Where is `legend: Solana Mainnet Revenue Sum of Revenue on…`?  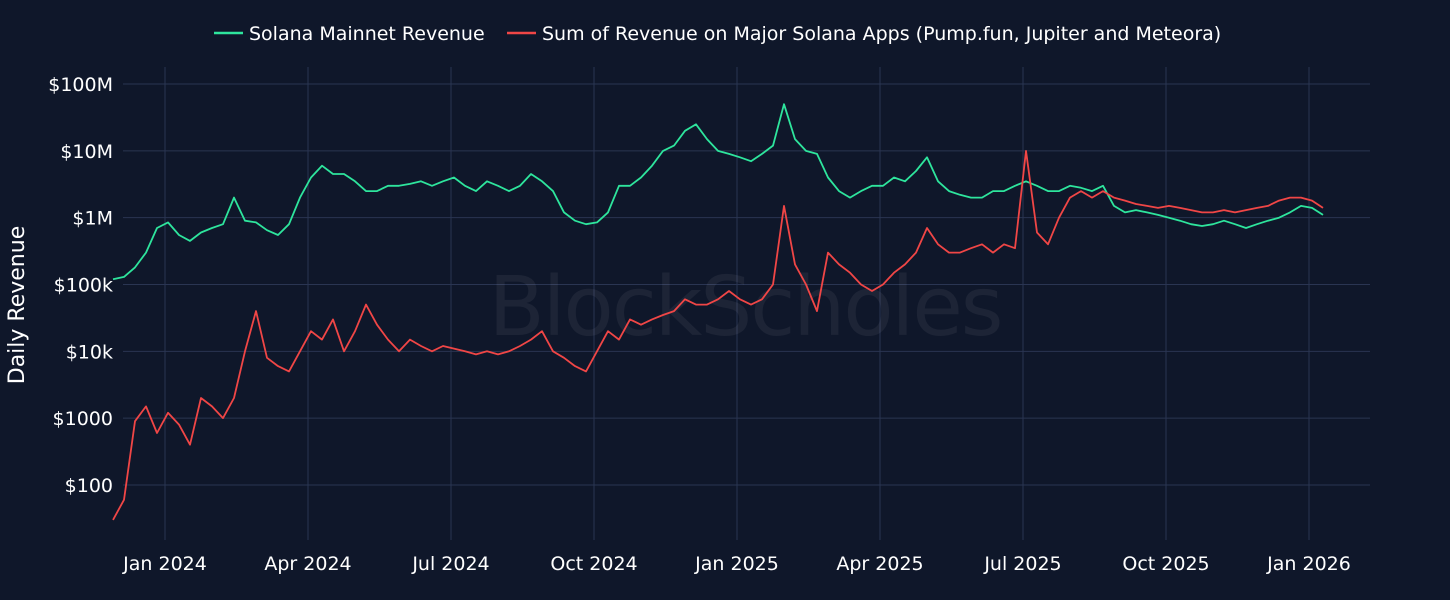 legend: Solana Mainnet Revenue Sum of Revenue on… is located at coordinates (717, 34).